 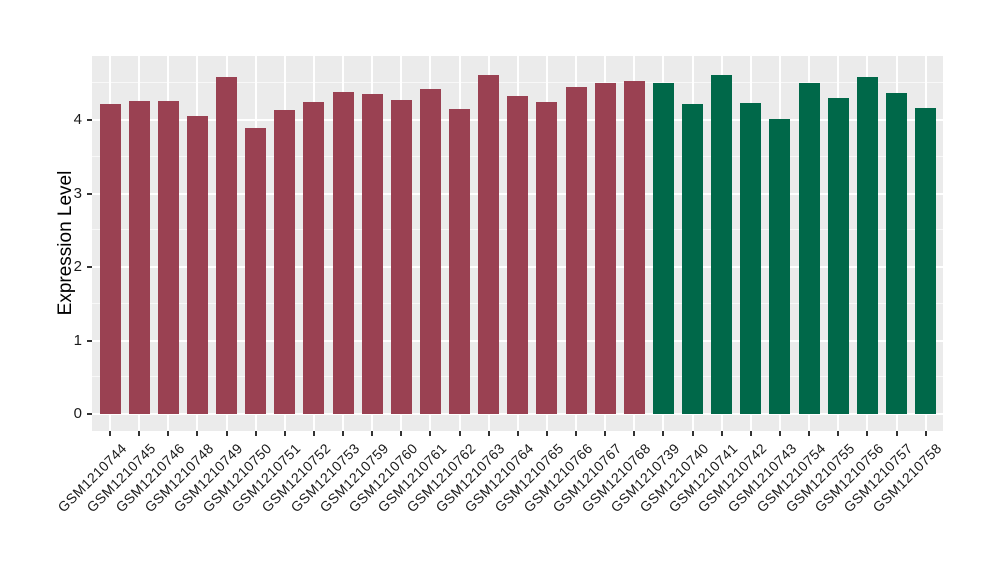 What do you see at coordinates (489, 244) in the screenshot?
I see `bar-GSM1210763` at bounding box center [489, 244].